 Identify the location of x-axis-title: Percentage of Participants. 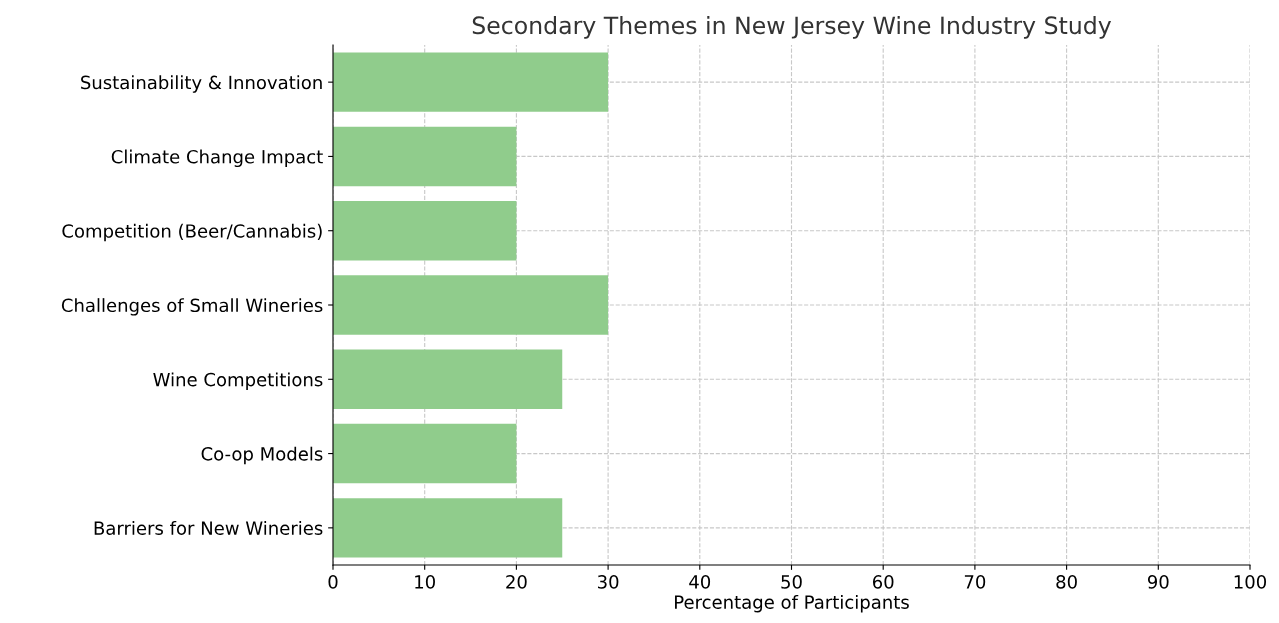
(792, 603).